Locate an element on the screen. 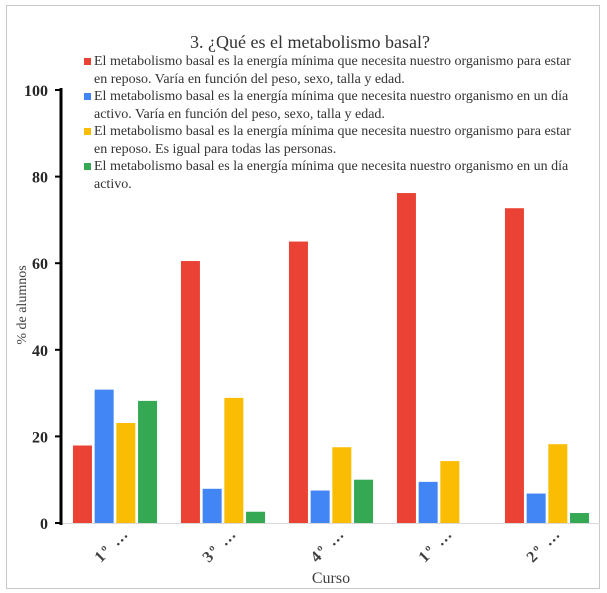 This screenshot has height=593, width=607. y-tick-label: 60 is located at coordinates (40, 264).